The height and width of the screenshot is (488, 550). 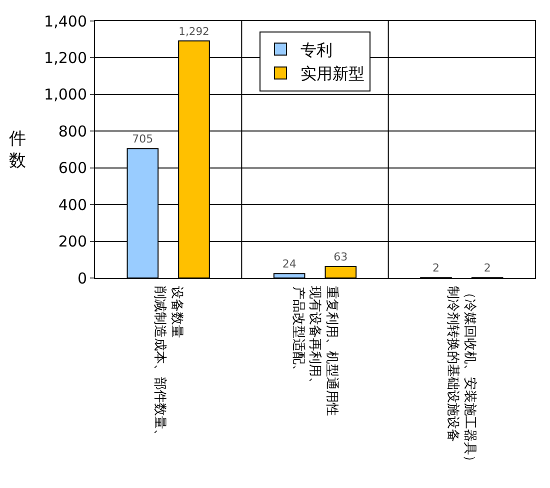 What do you see at coordinates (17, 150) in the screenshot?
I see `y-axis-title: 件数` at bounding box center [17, 150].